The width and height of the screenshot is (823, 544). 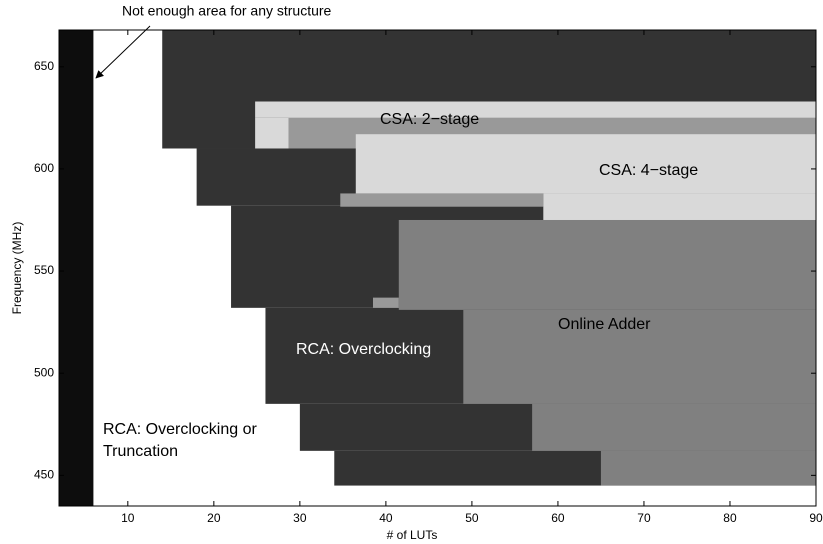 I want to click on annotation: RCA: Overclocking, so click(x=363, y=349).